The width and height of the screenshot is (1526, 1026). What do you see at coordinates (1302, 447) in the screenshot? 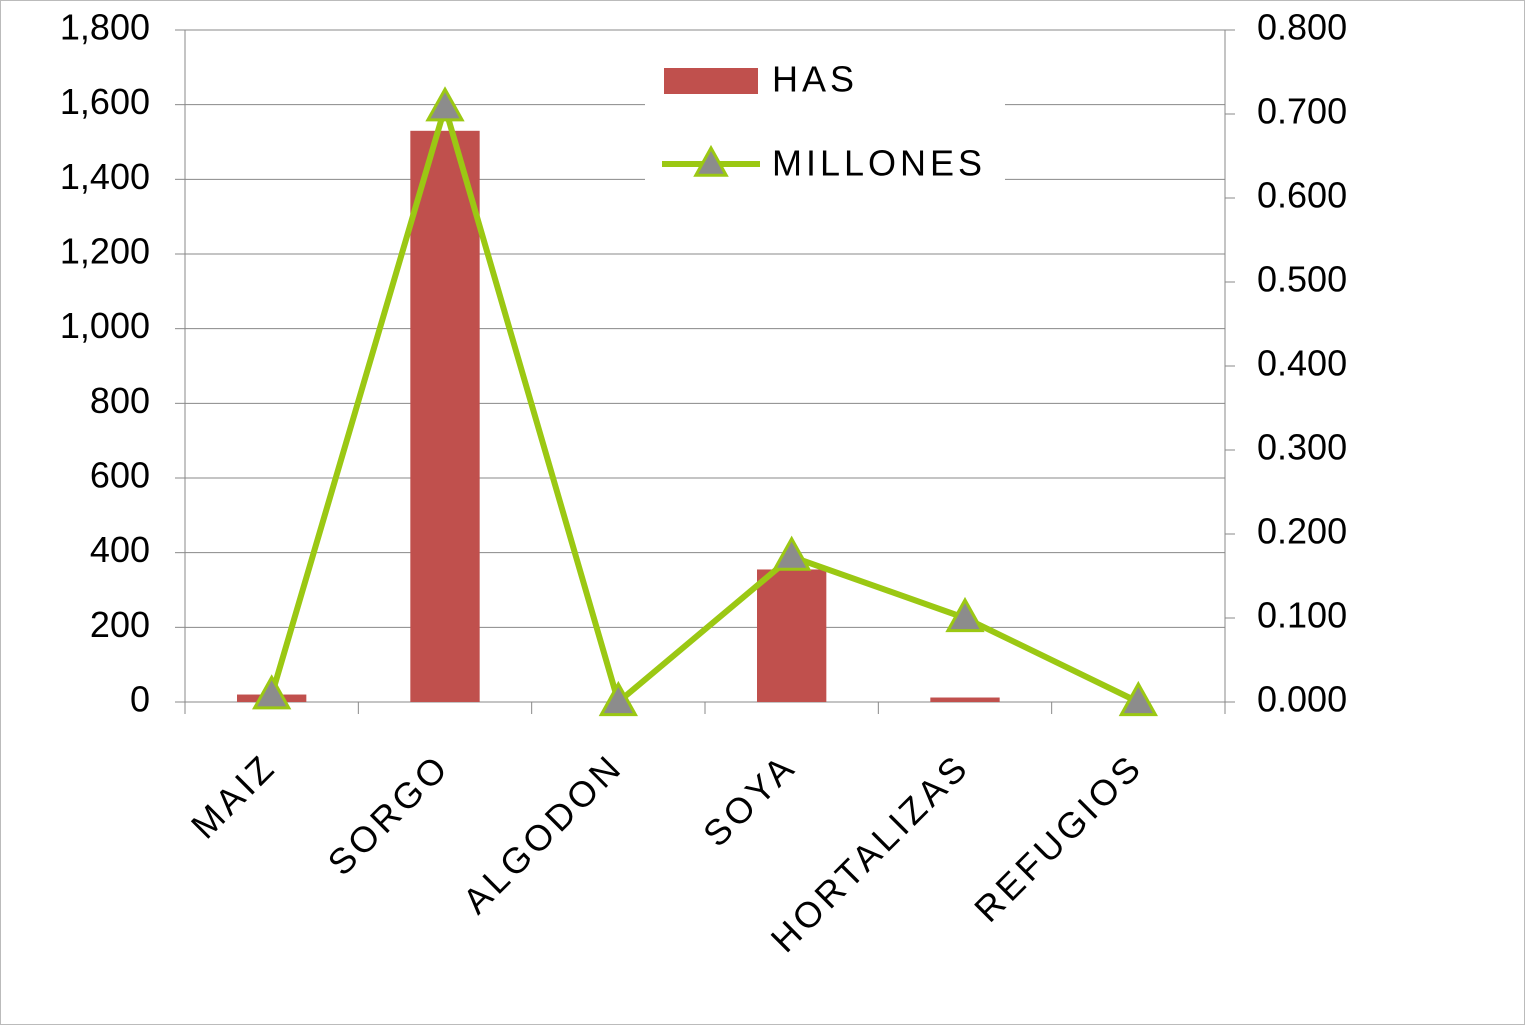
I see `y2-tick-label: 0.300` at bounding box center [1302, 447].